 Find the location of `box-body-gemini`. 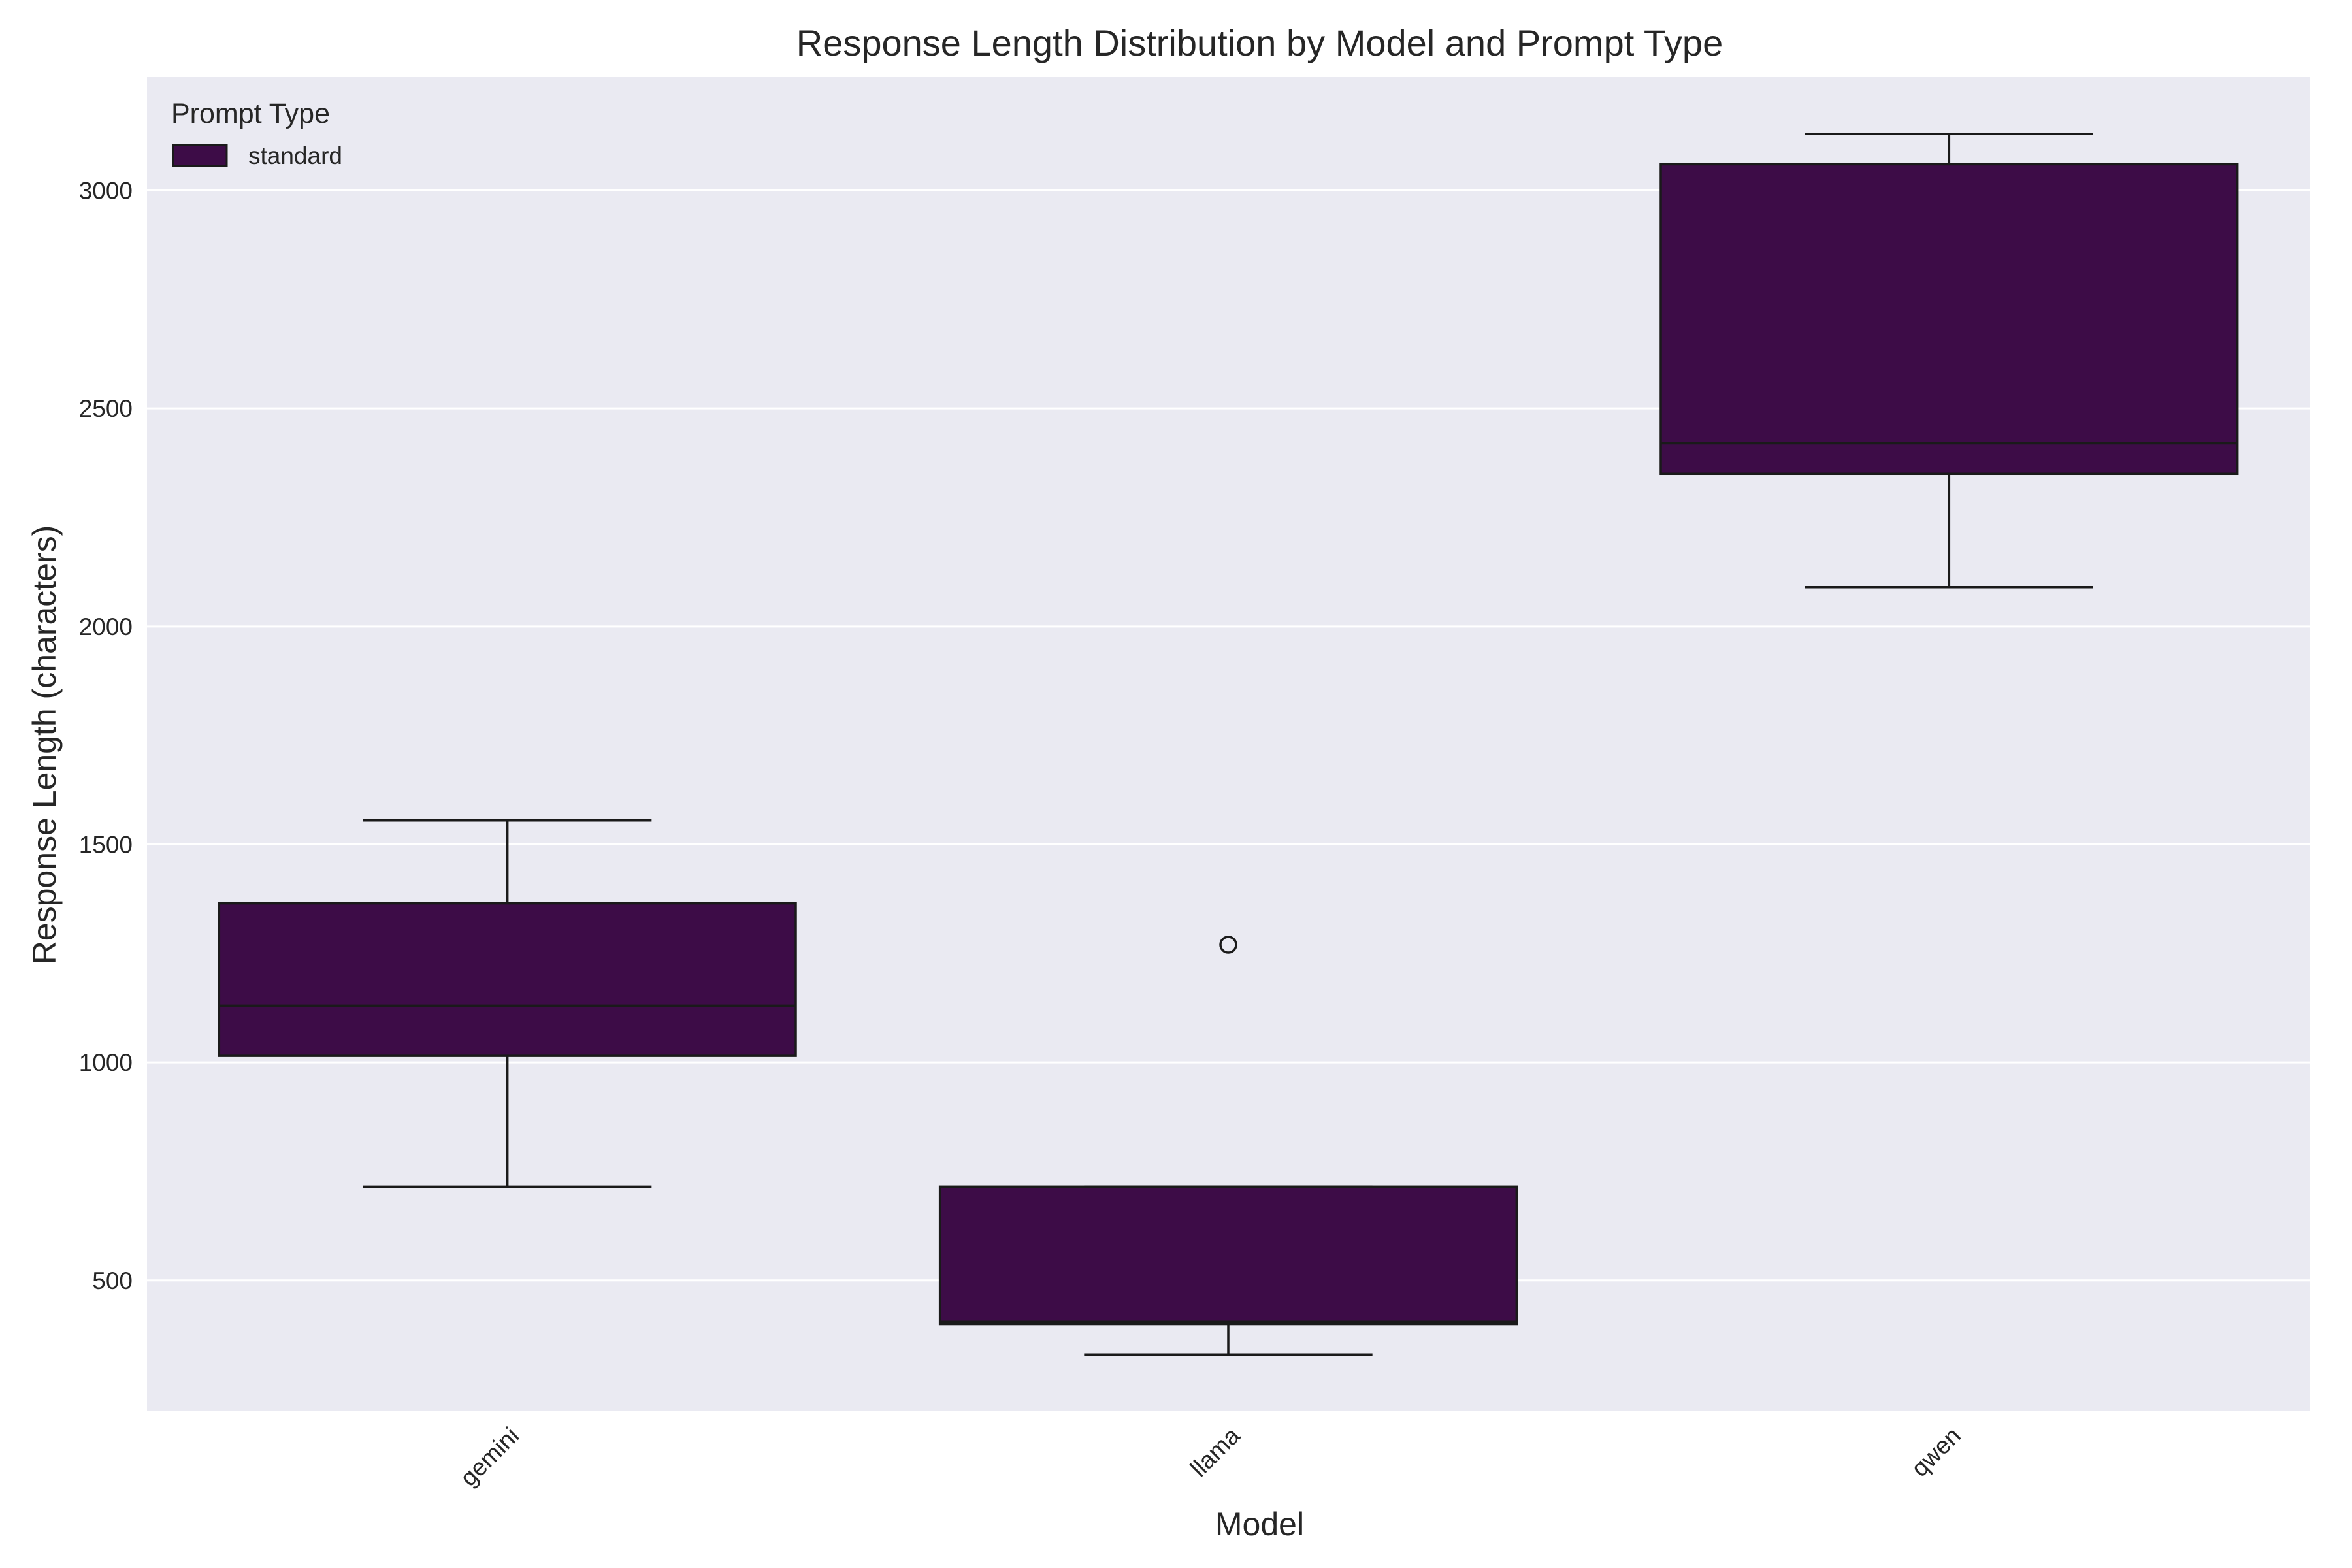

box-body-gemini is located at coordinates (507, 979).